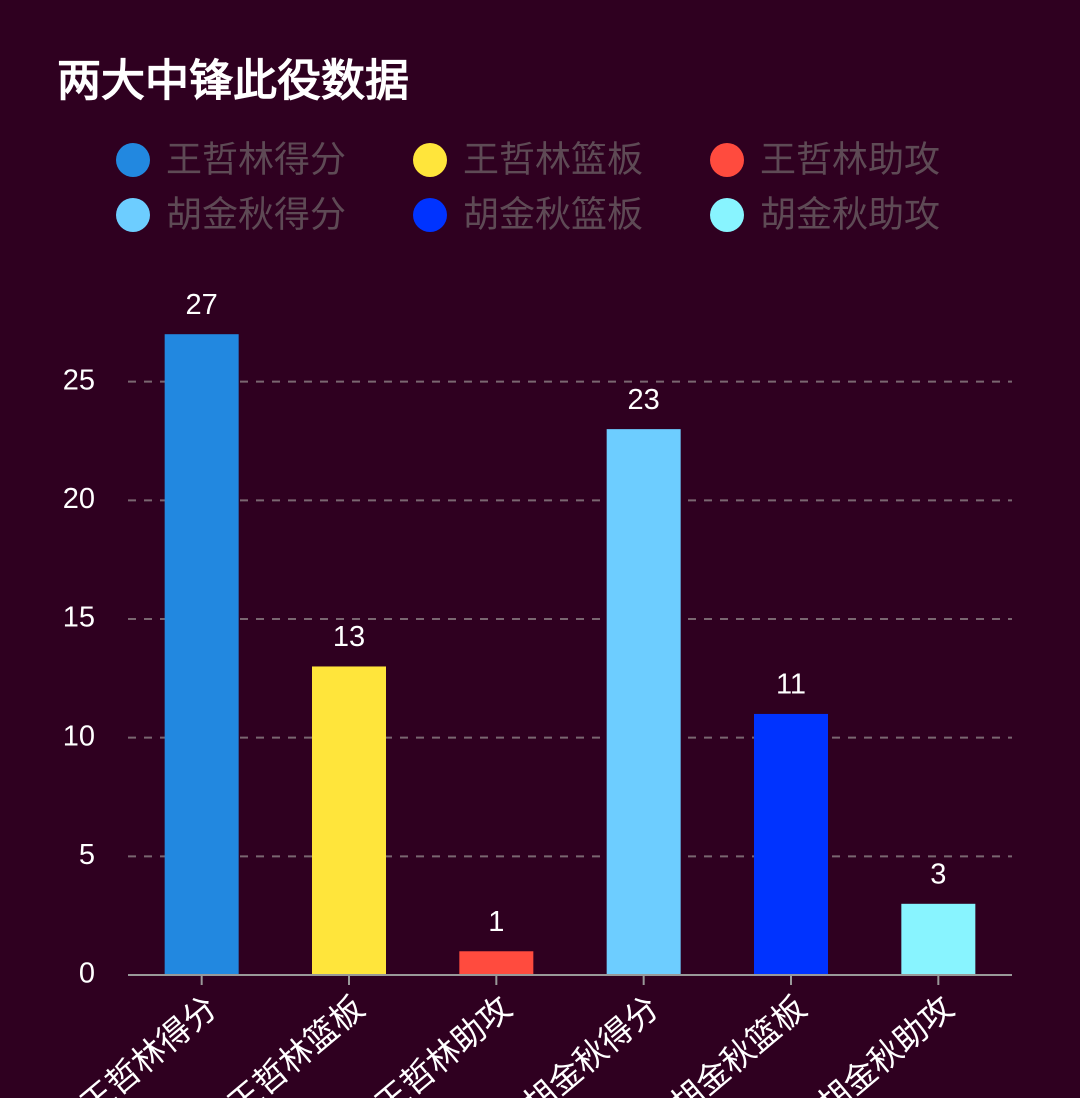 This screenshot has height=1098, width=1080. Describe the element at coordinates (938, 874) in the screenshot. I see `value-label: 3` at that location.